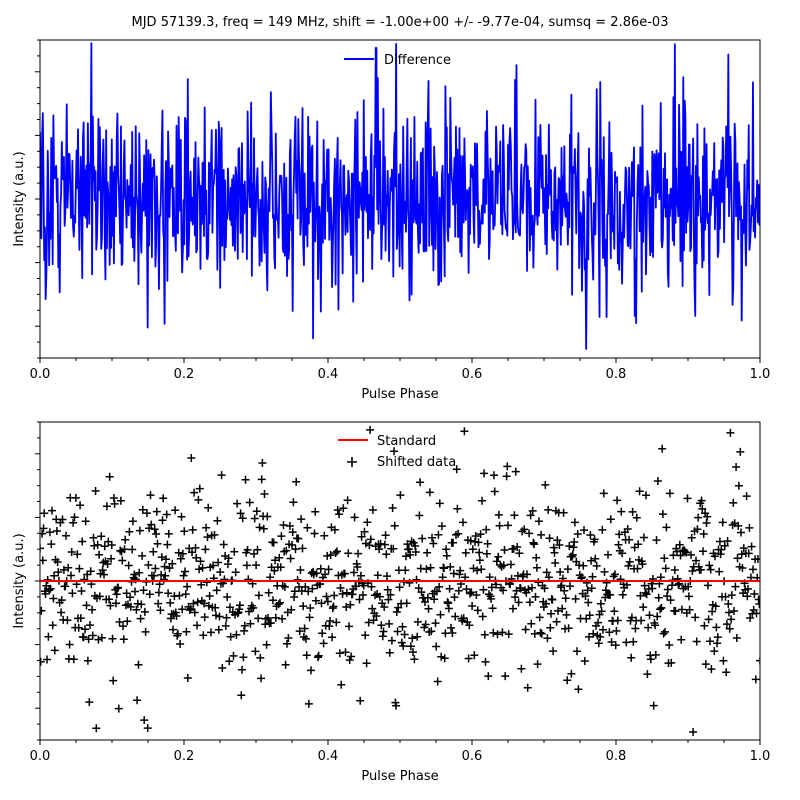  I want to click on top-legend: Difference, so click(397, 60).